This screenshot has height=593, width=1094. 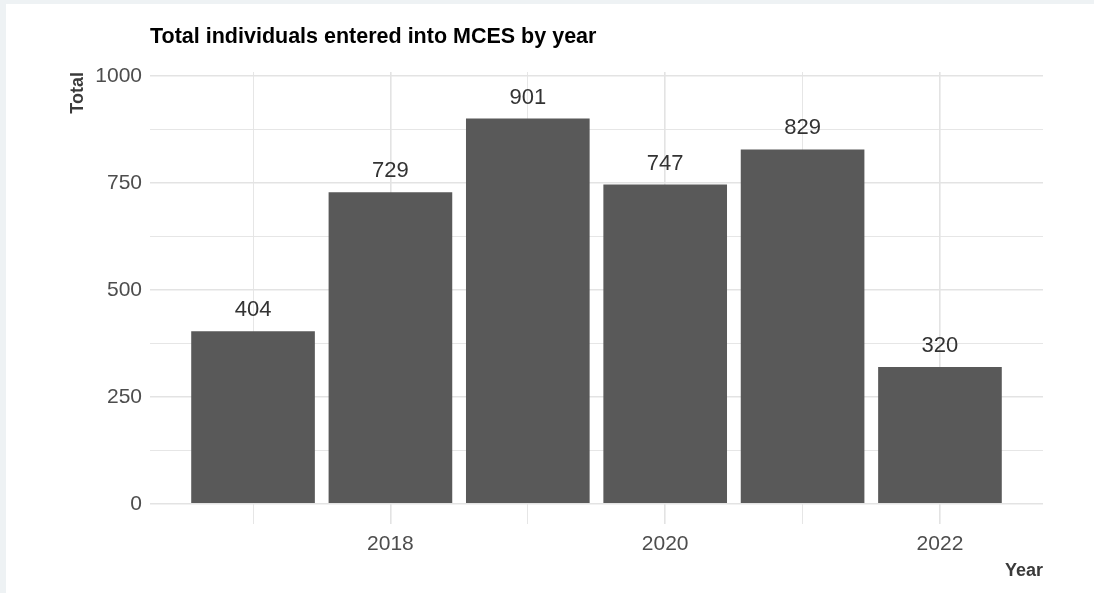 What do you see at coordinates (374, 35) in the screenshot?
I see `chart-title: Total individuals entered into MCES by year` at bounding box center [374, 35].